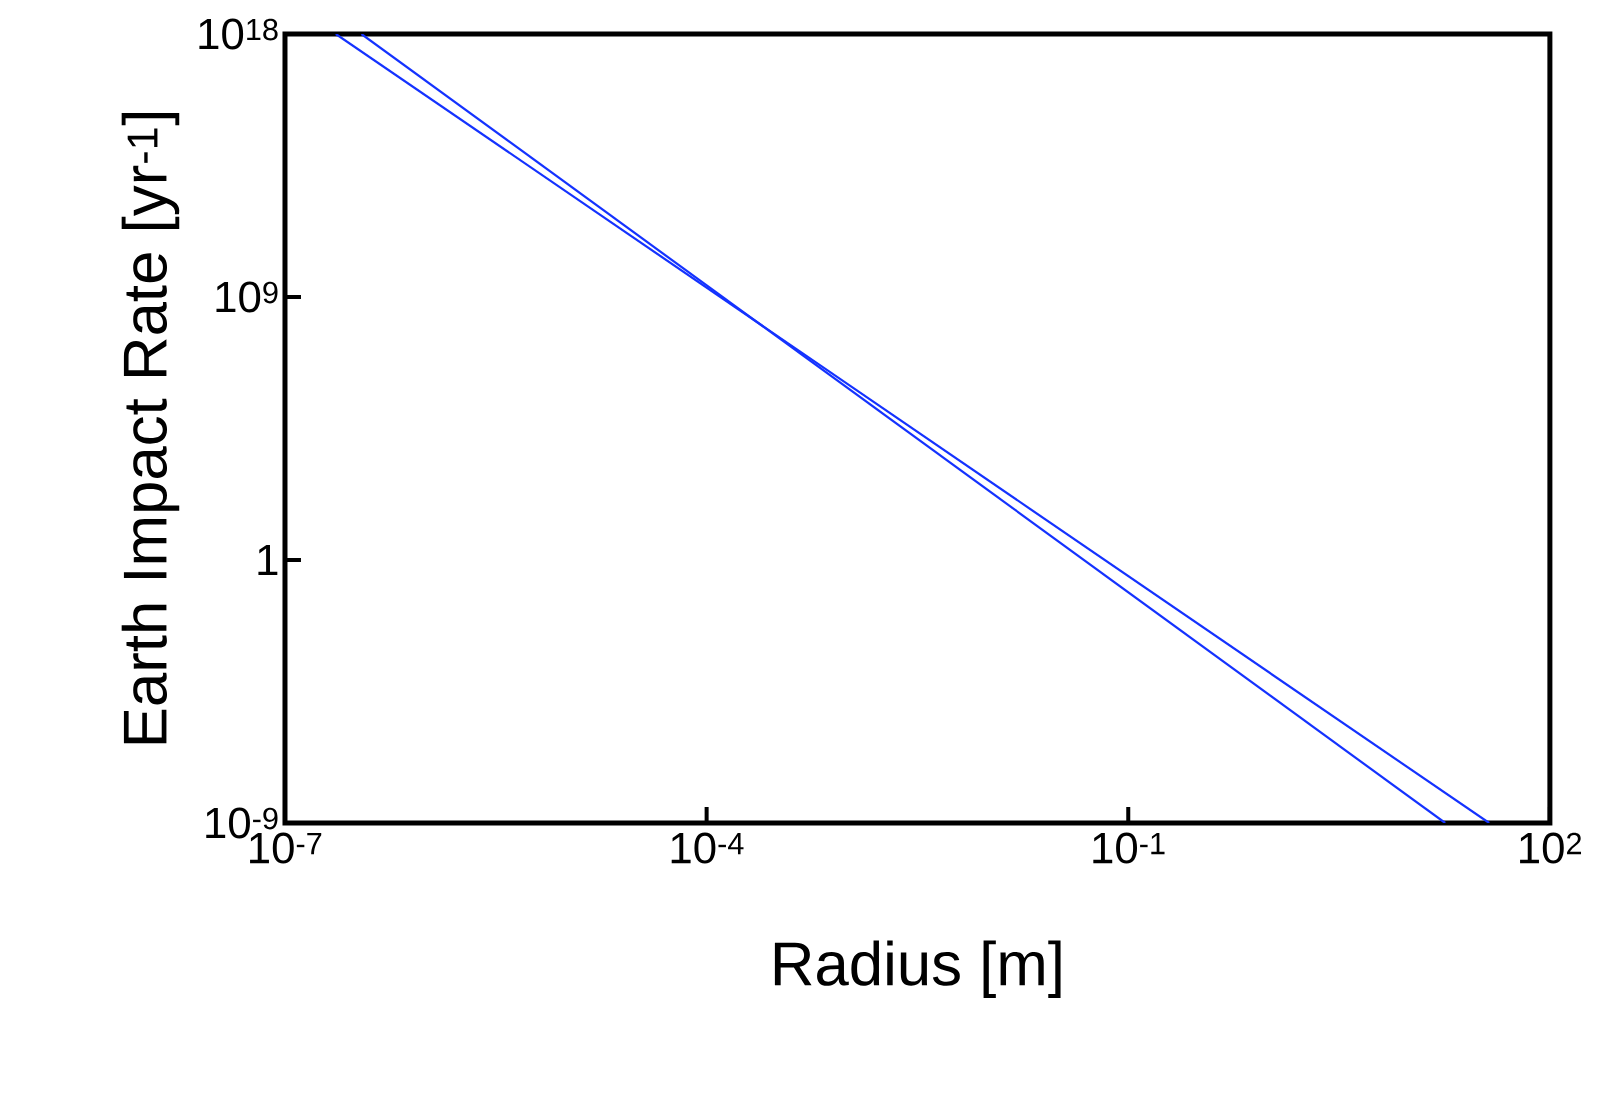  What do you see at coordinates (1129, 848) in the screenshot?
I see `x-tick-label: 10$^{-1}$` at bounding box center [1129, 848].